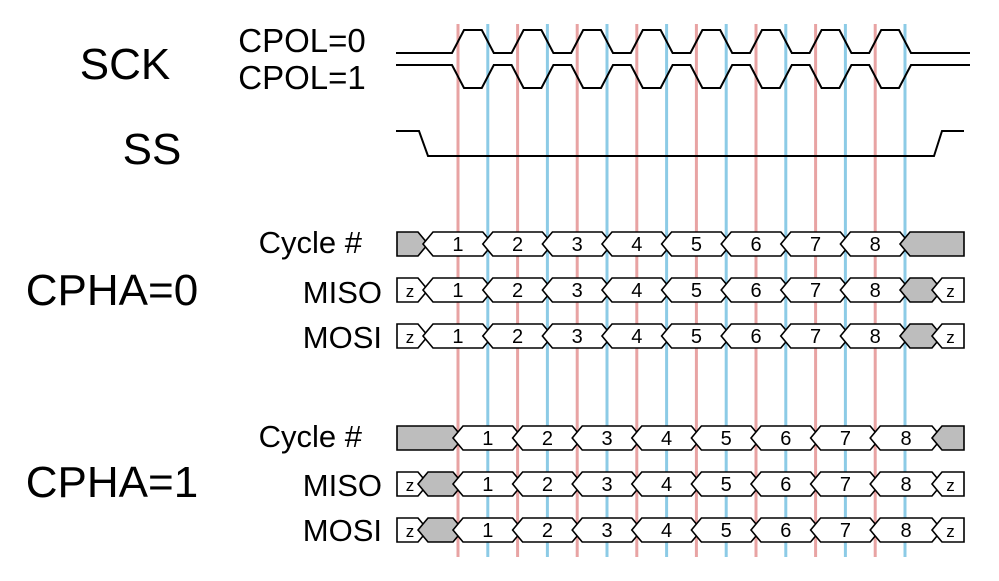 This screenshot has width=999, height=581. I want to click on mosi-label-cpha1: MOSI, so click(342, 530).